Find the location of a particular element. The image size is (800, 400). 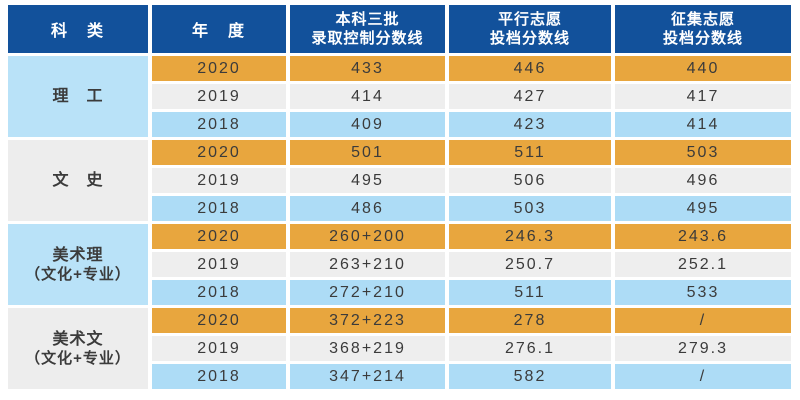

table-row: 2018 486 503 495 is located at coordinates (399, 208).